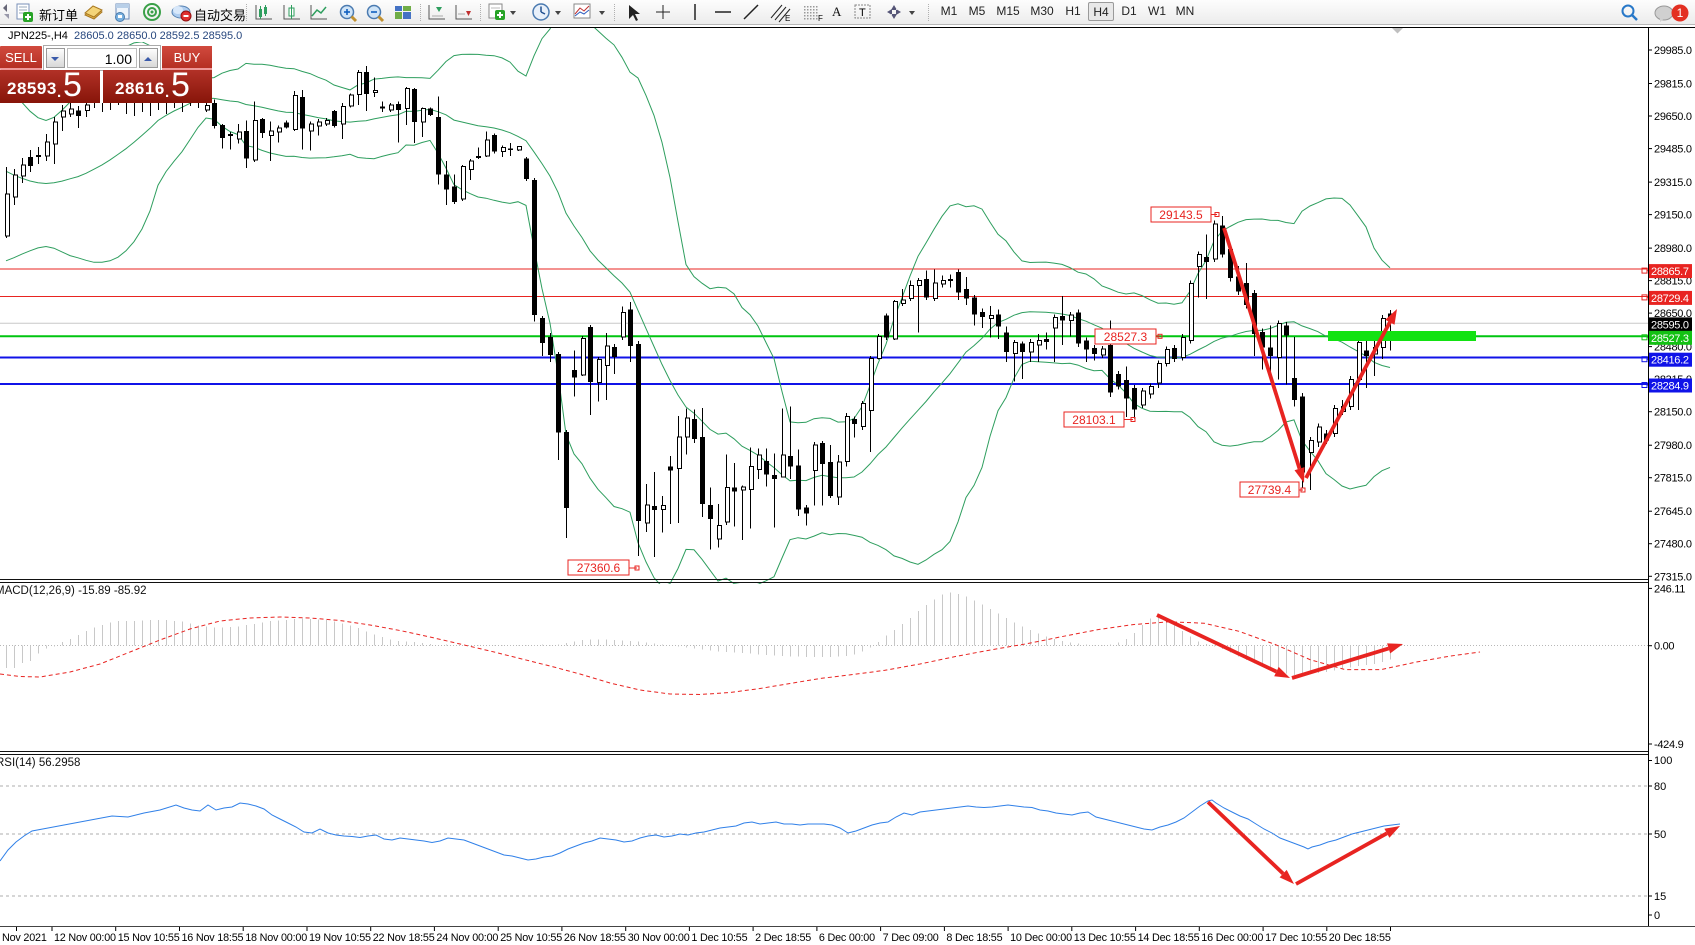 Image resolution: width=1695 pixels, height=945 pixels. I want to click on svg-text: 2 Dec 18:55, so click(783, 938).